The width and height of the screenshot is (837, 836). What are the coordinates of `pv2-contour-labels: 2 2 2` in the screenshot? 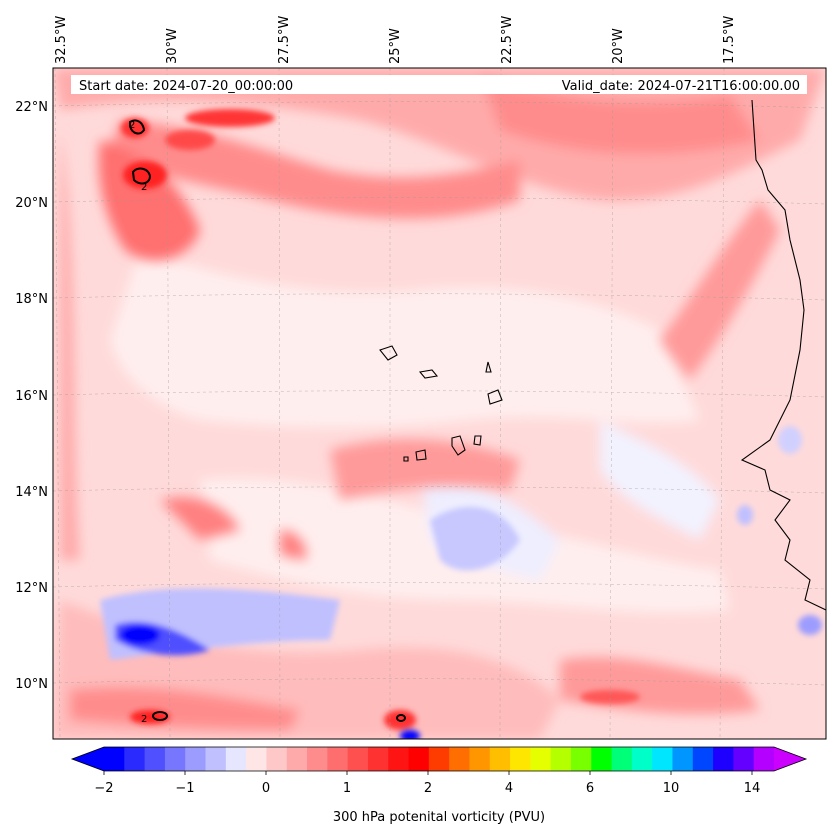 It's located at (138, 422).